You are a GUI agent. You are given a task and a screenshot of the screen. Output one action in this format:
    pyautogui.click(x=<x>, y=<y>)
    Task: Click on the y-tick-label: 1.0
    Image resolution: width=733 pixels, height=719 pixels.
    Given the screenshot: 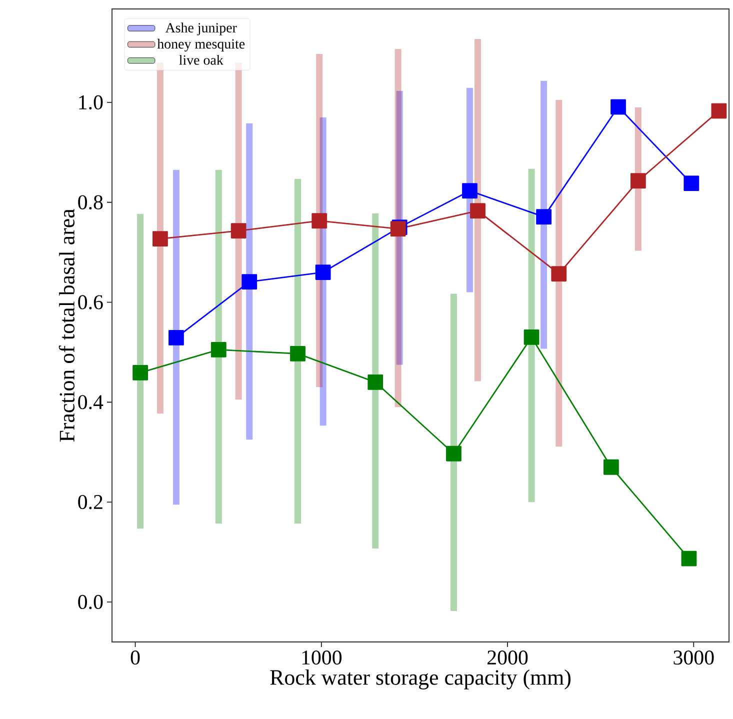 What is the action you would take?
    pyautogui.click(x=91, y=102)
    